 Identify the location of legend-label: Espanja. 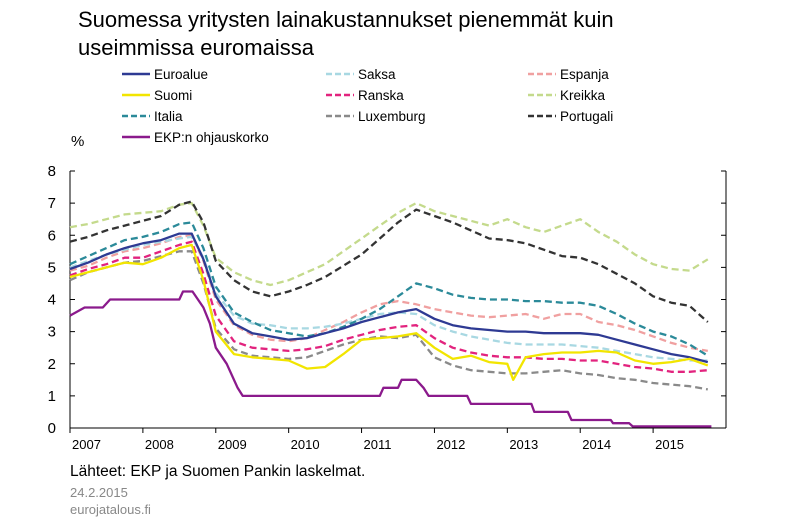
(584, 74).